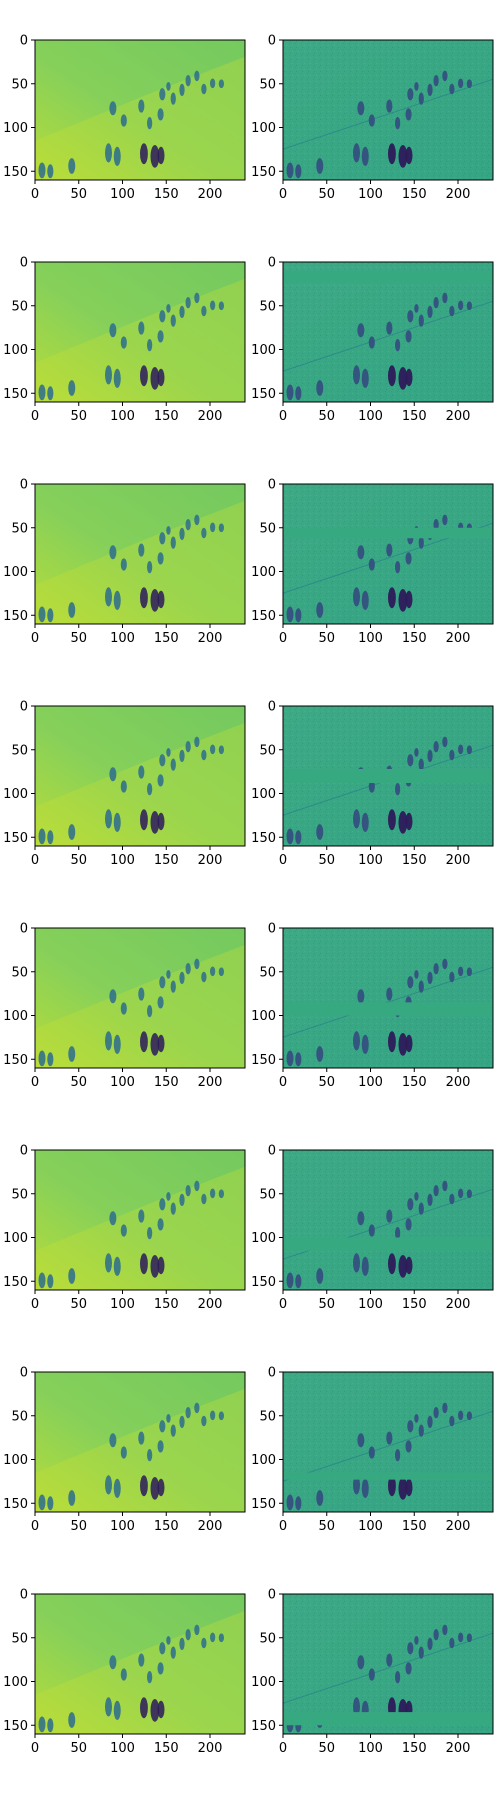 This screenshot has height=1800, width=500. I want to click on masked-band, so click(388, 1719).